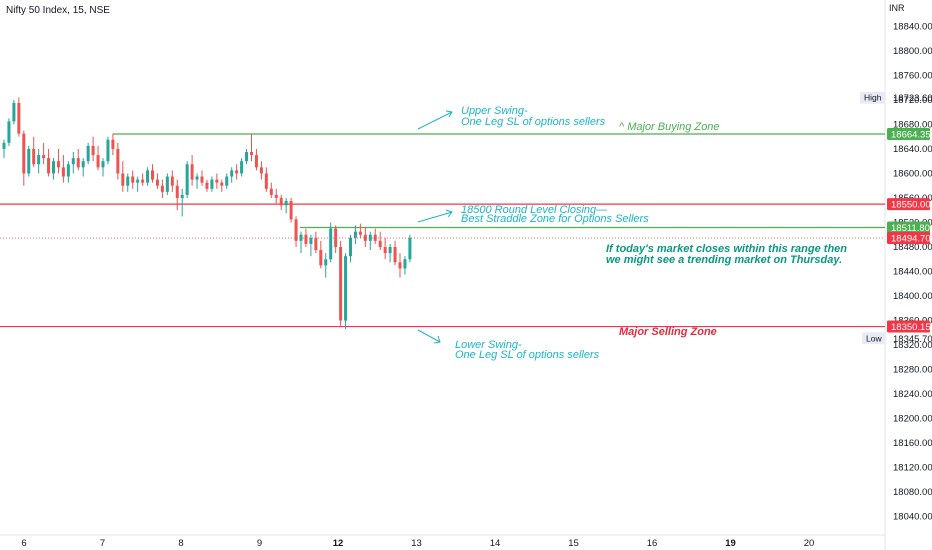 This screenshot has width=932, height=550. Describe the element at coordinates (912, 419) in the screenshot. I see `y-tick-label: 18200.00` at that location.